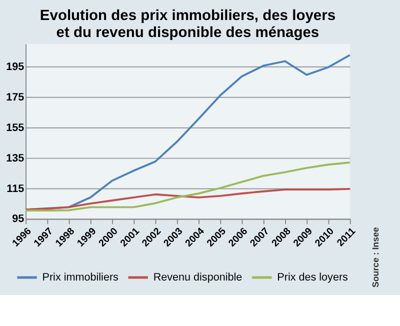 The width and height of the screenshot is (400, 326). What do you see at coordinates (15, 97) in the screenshot?
I see `y-tick-label: 175` at bounding box center [15, 97].